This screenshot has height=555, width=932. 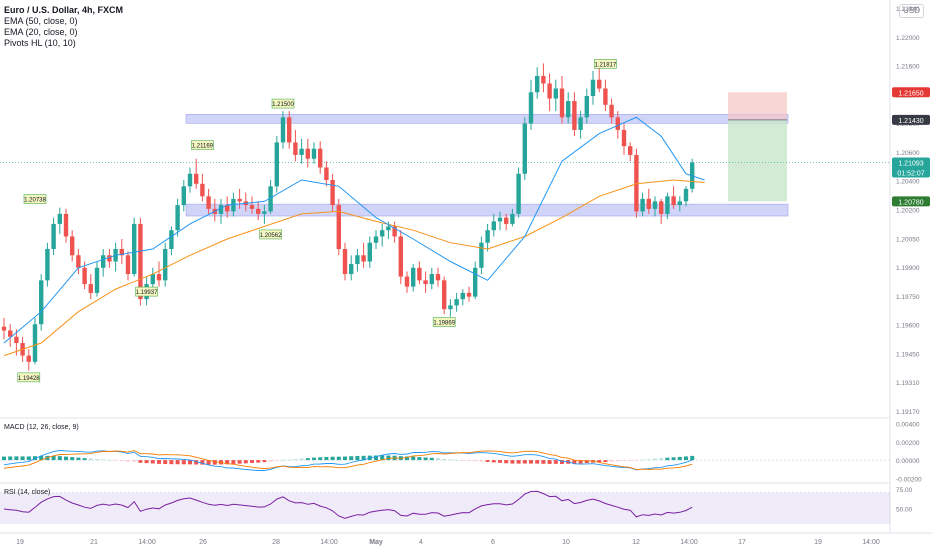 I want to click on take-profit-zone, so click(x=757, y=160).